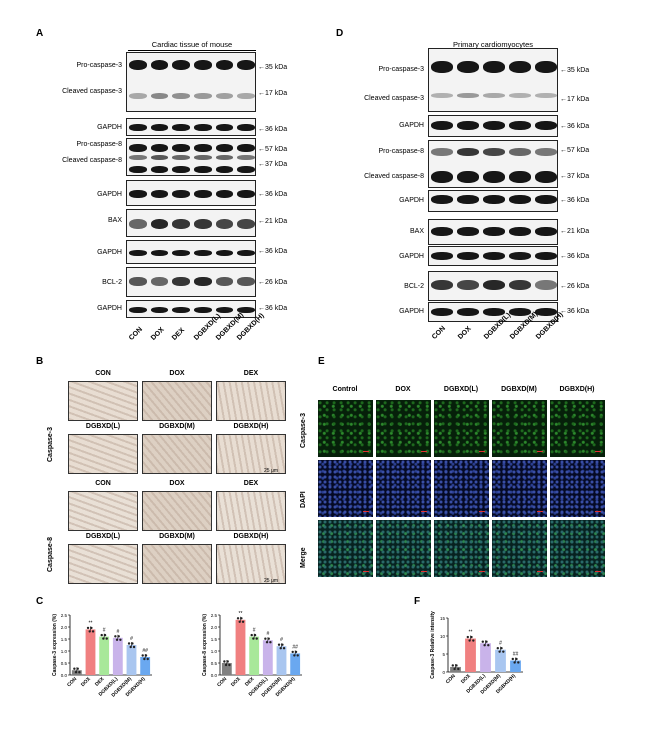 The height and width of the screenshot is (737, 665). What do you see at coordinates (205, 645) in the screenshot?
I see `y-axis-label: Caspase-8 expression (%)` at bounding box center [205, 645].